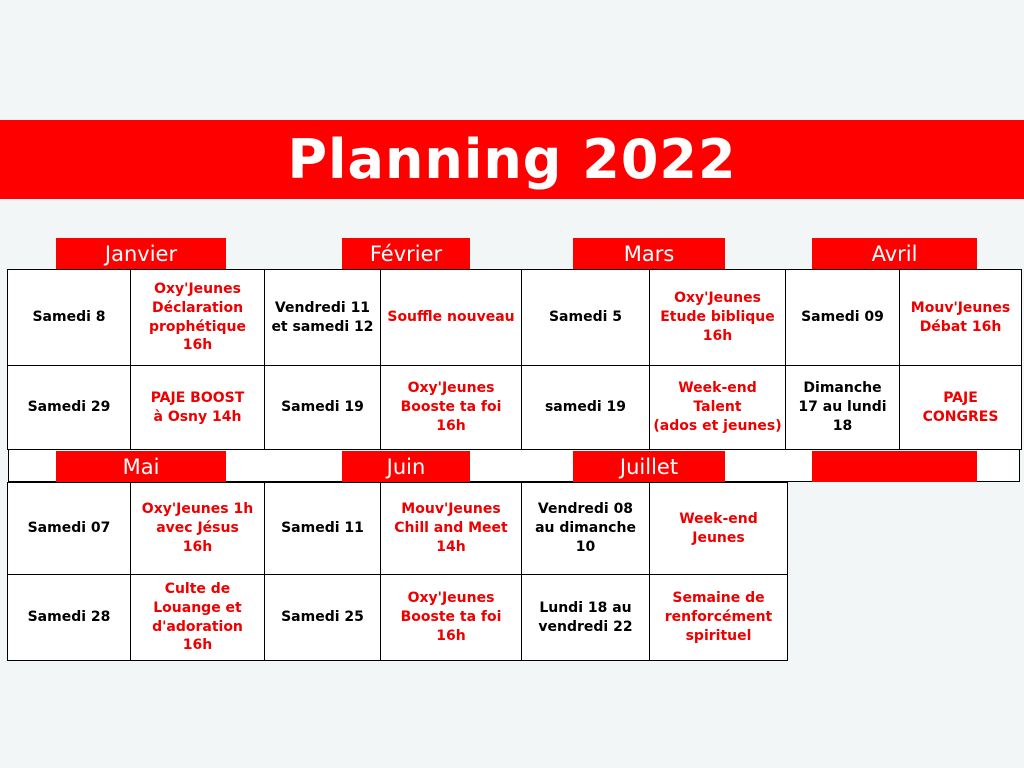 This screenshot has height=768, width=1024. I want to click on event-cell: Culte de Louange et d'adoration 16h, so click(197, 617).